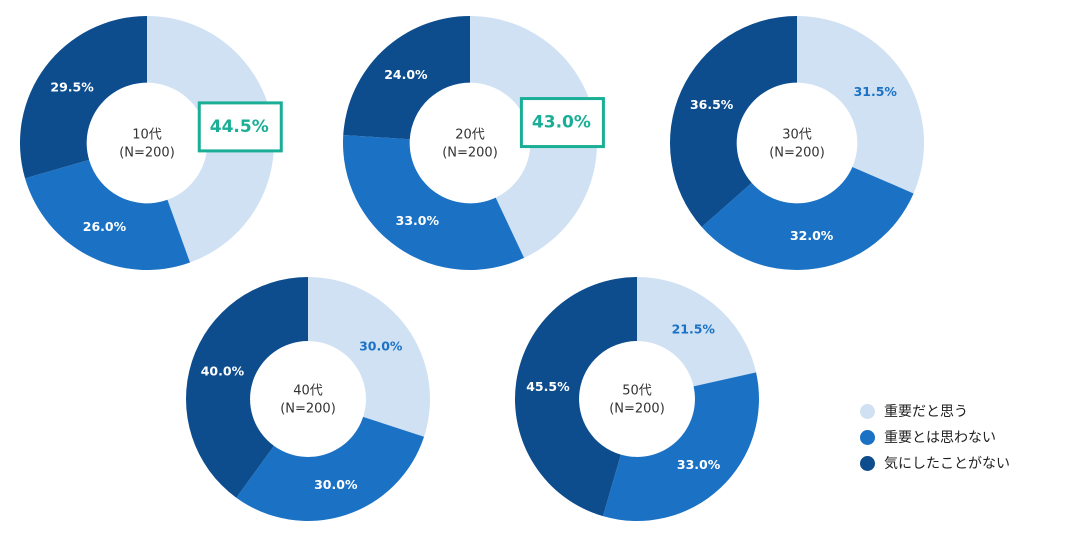 This screenshot has height=536, width=1077. I want to click on donut-chart: 30.0% 30.0% 40.0% 40代 (N=200), so click(307, 399).